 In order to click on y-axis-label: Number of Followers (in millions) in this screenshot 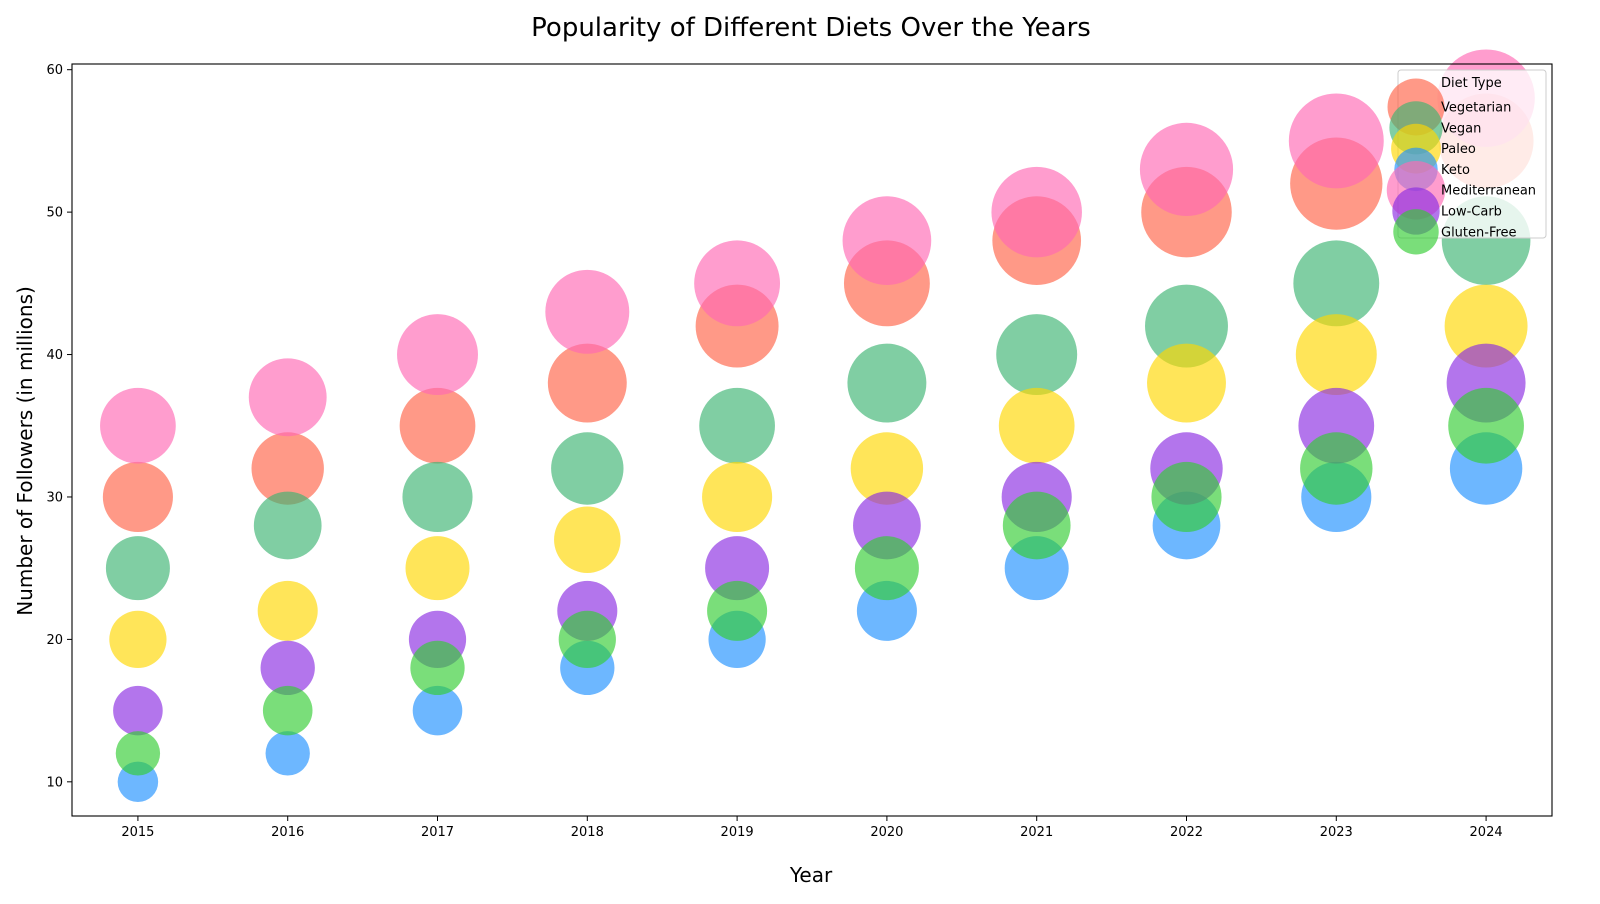, I will do `click(25, 451)`.